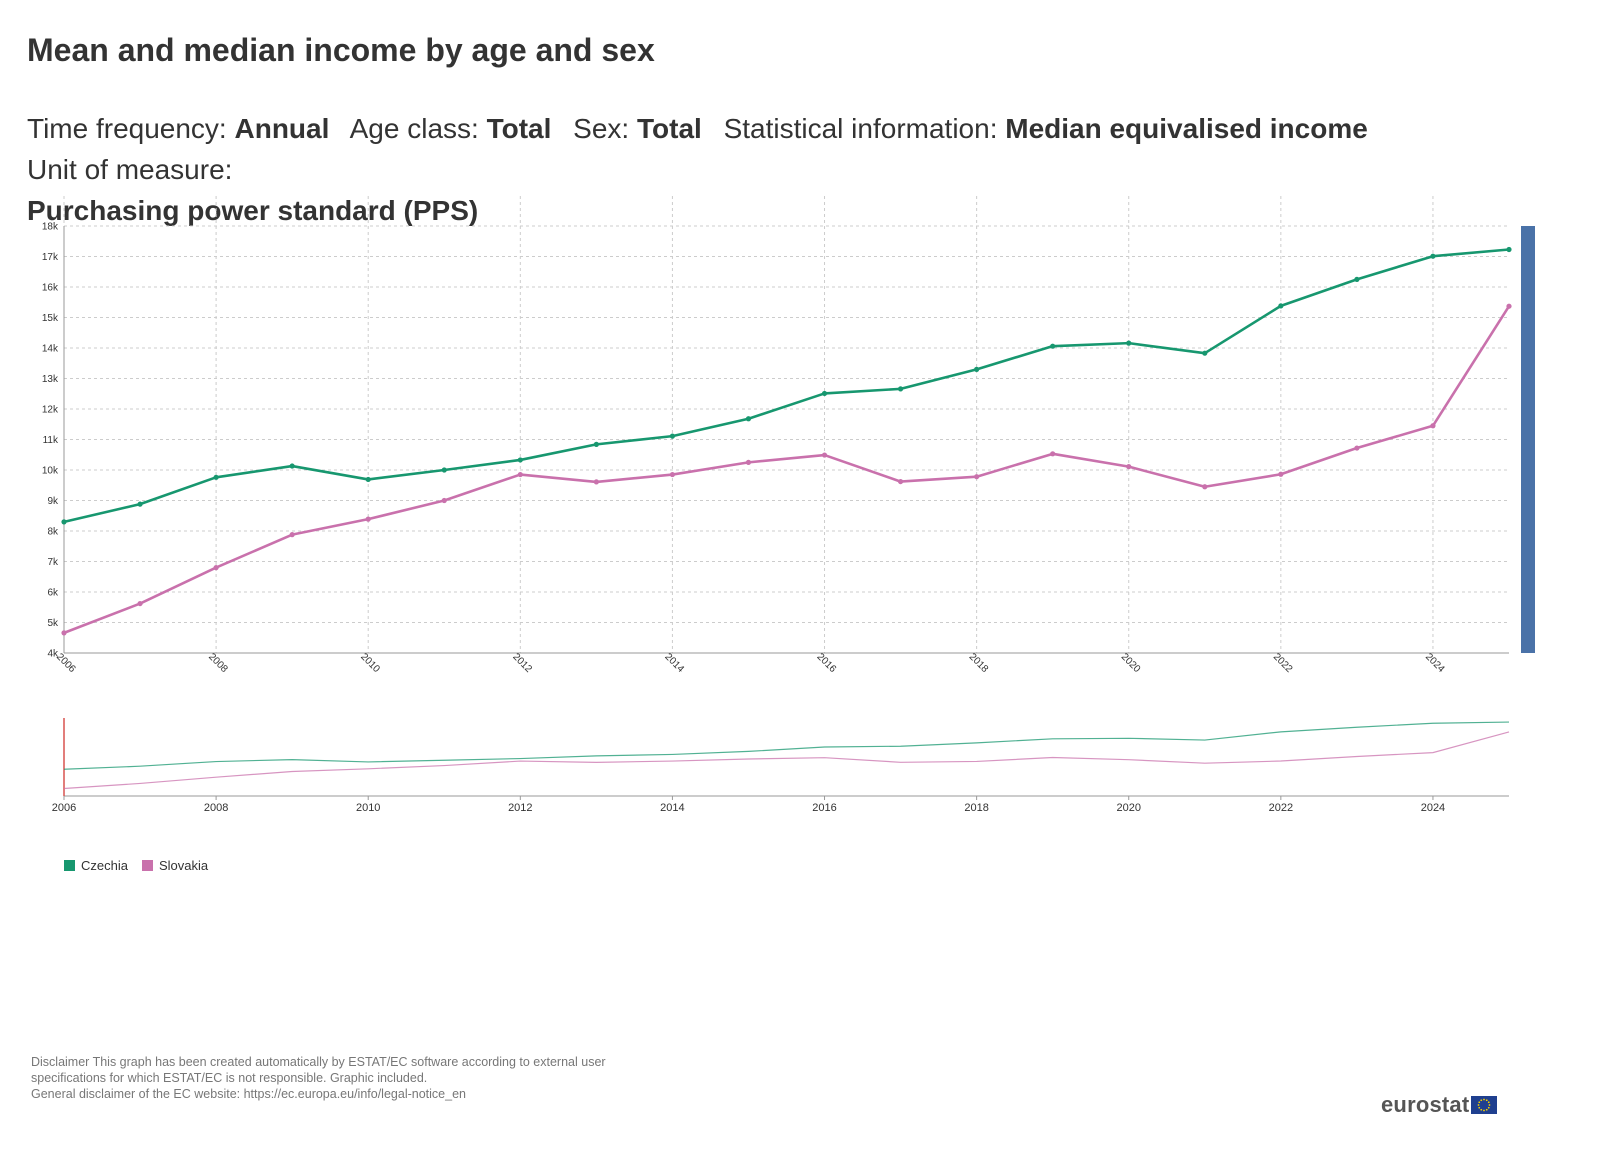  Describe the element at coordinates (50, 227) in the screenshot. I see `y-tick-label: 18k` at that location.